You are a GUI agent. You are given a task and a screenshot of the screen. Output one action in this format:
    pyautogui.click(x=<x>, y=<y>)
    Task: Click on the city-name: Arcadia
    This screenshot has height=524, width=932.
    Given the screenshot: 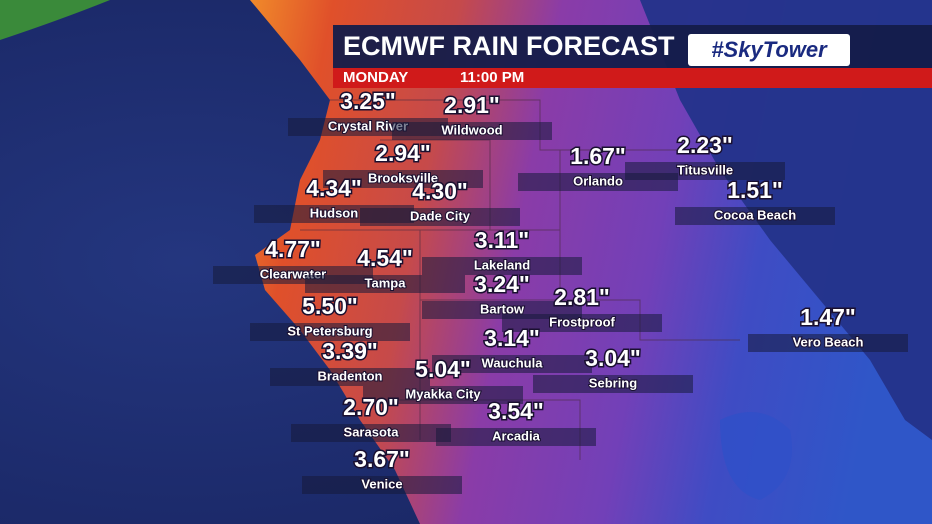 What is the action you would take?
    pyautogui.click(x=516, y=435)
    